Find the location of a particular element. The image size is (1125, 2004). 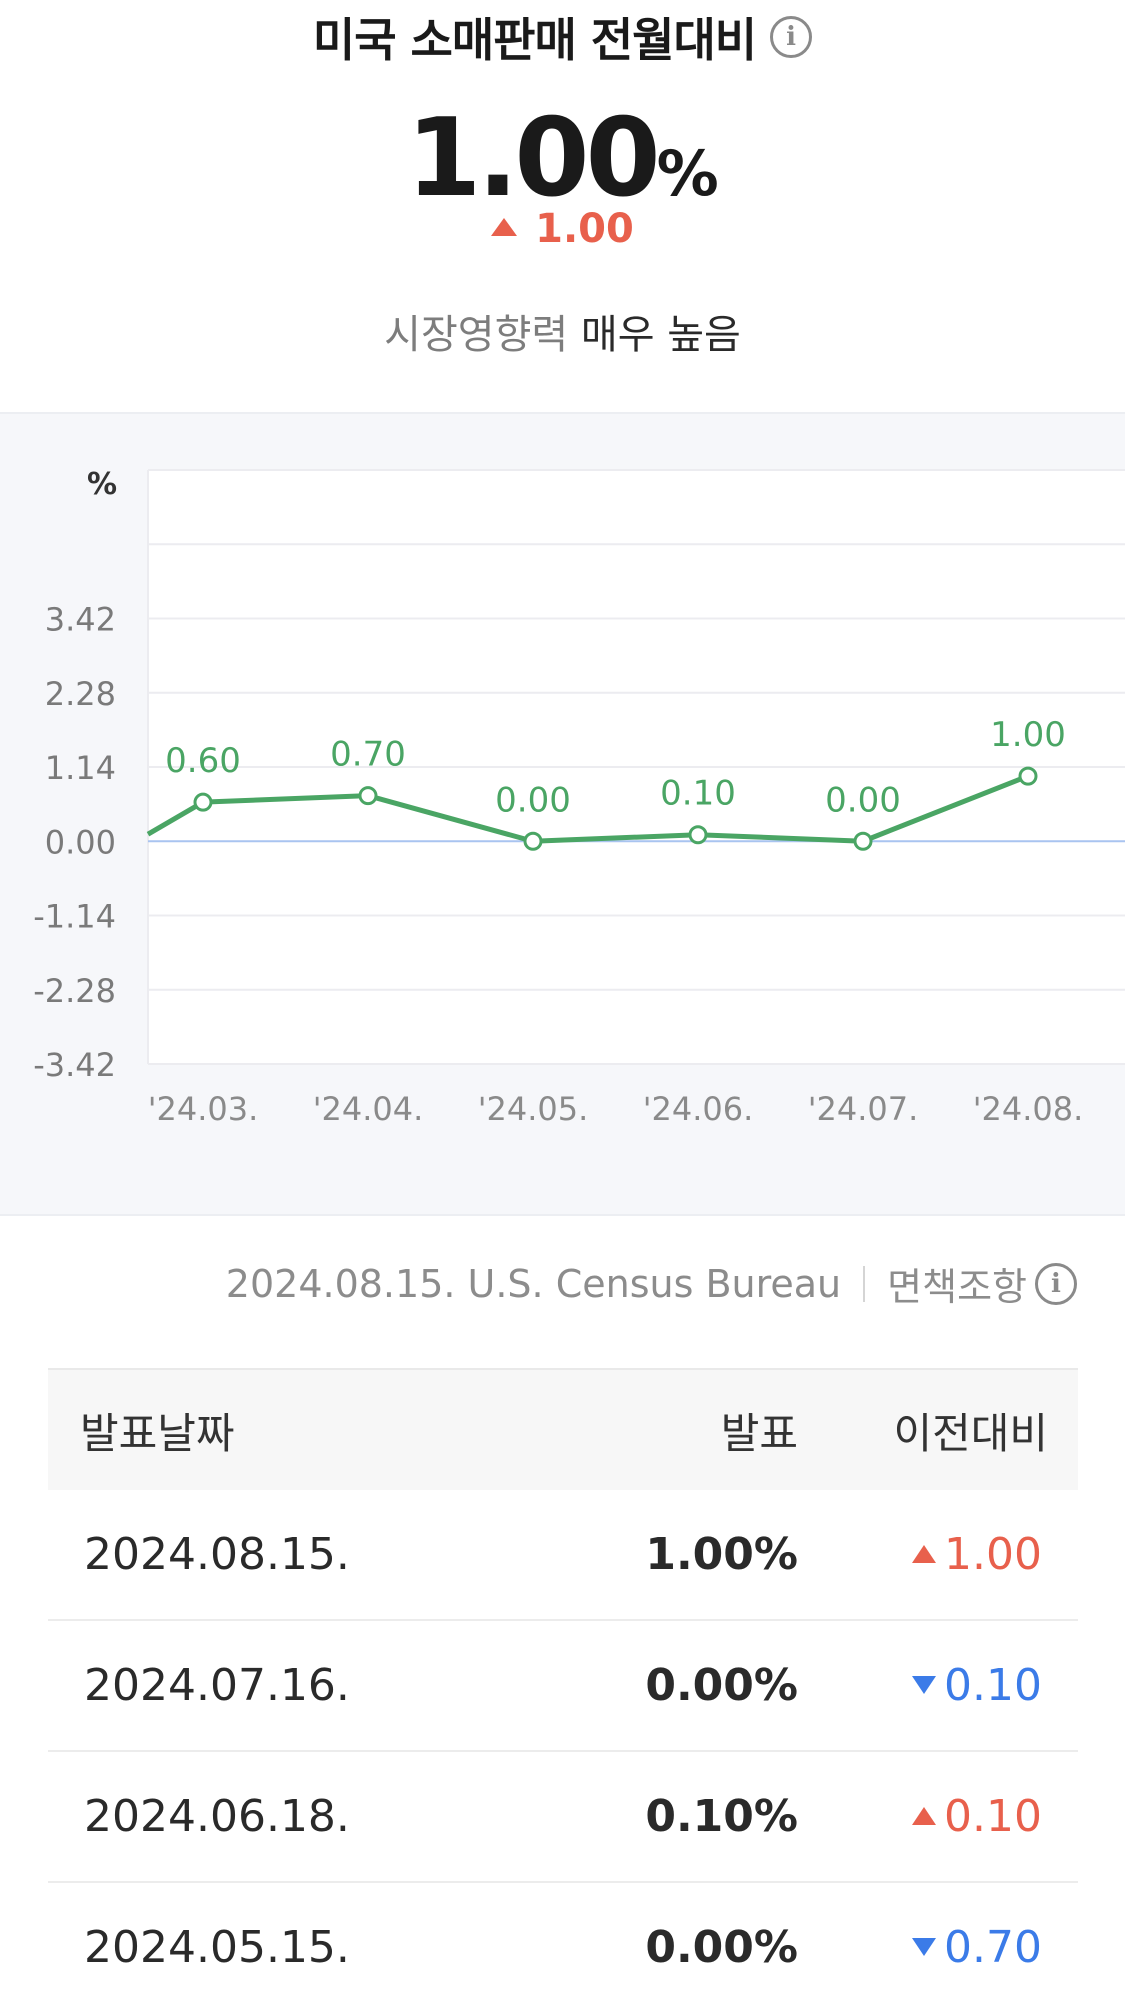

row-change: 0.70 is located at coordinates (938, 1947).